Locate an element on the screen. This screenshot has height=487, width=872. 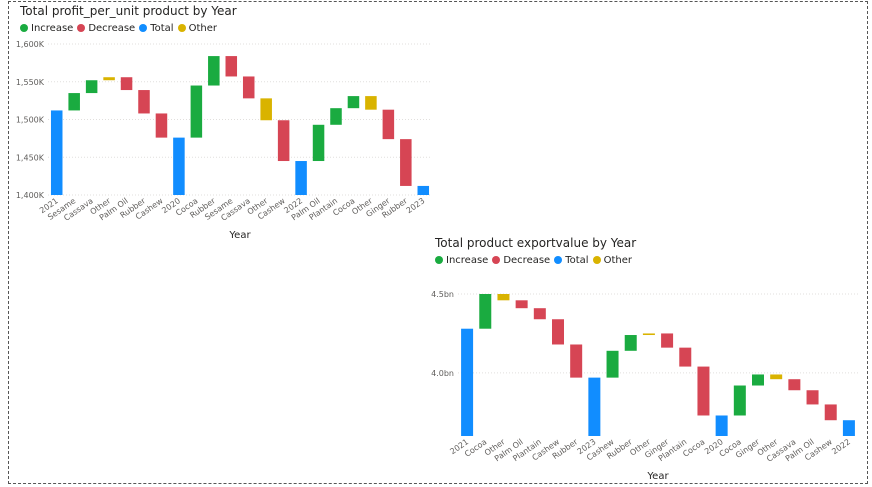
y-tick-label: 1,500K is located at coordinates (30, 120).